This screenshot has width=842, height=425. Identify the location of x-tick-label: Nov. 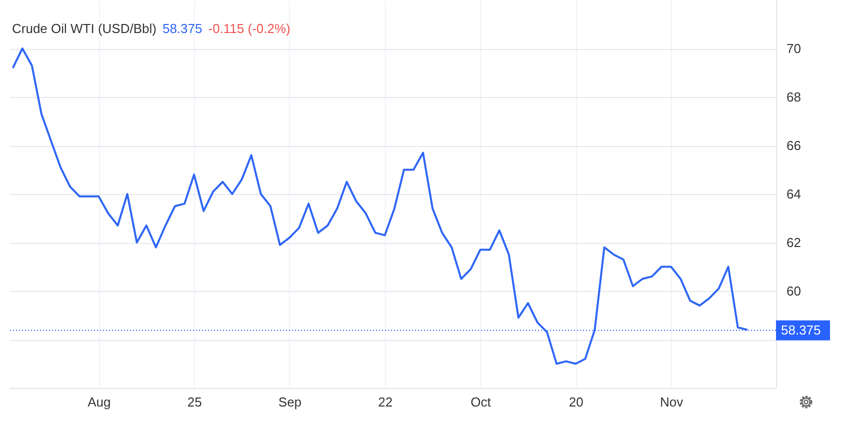
(672, 402).